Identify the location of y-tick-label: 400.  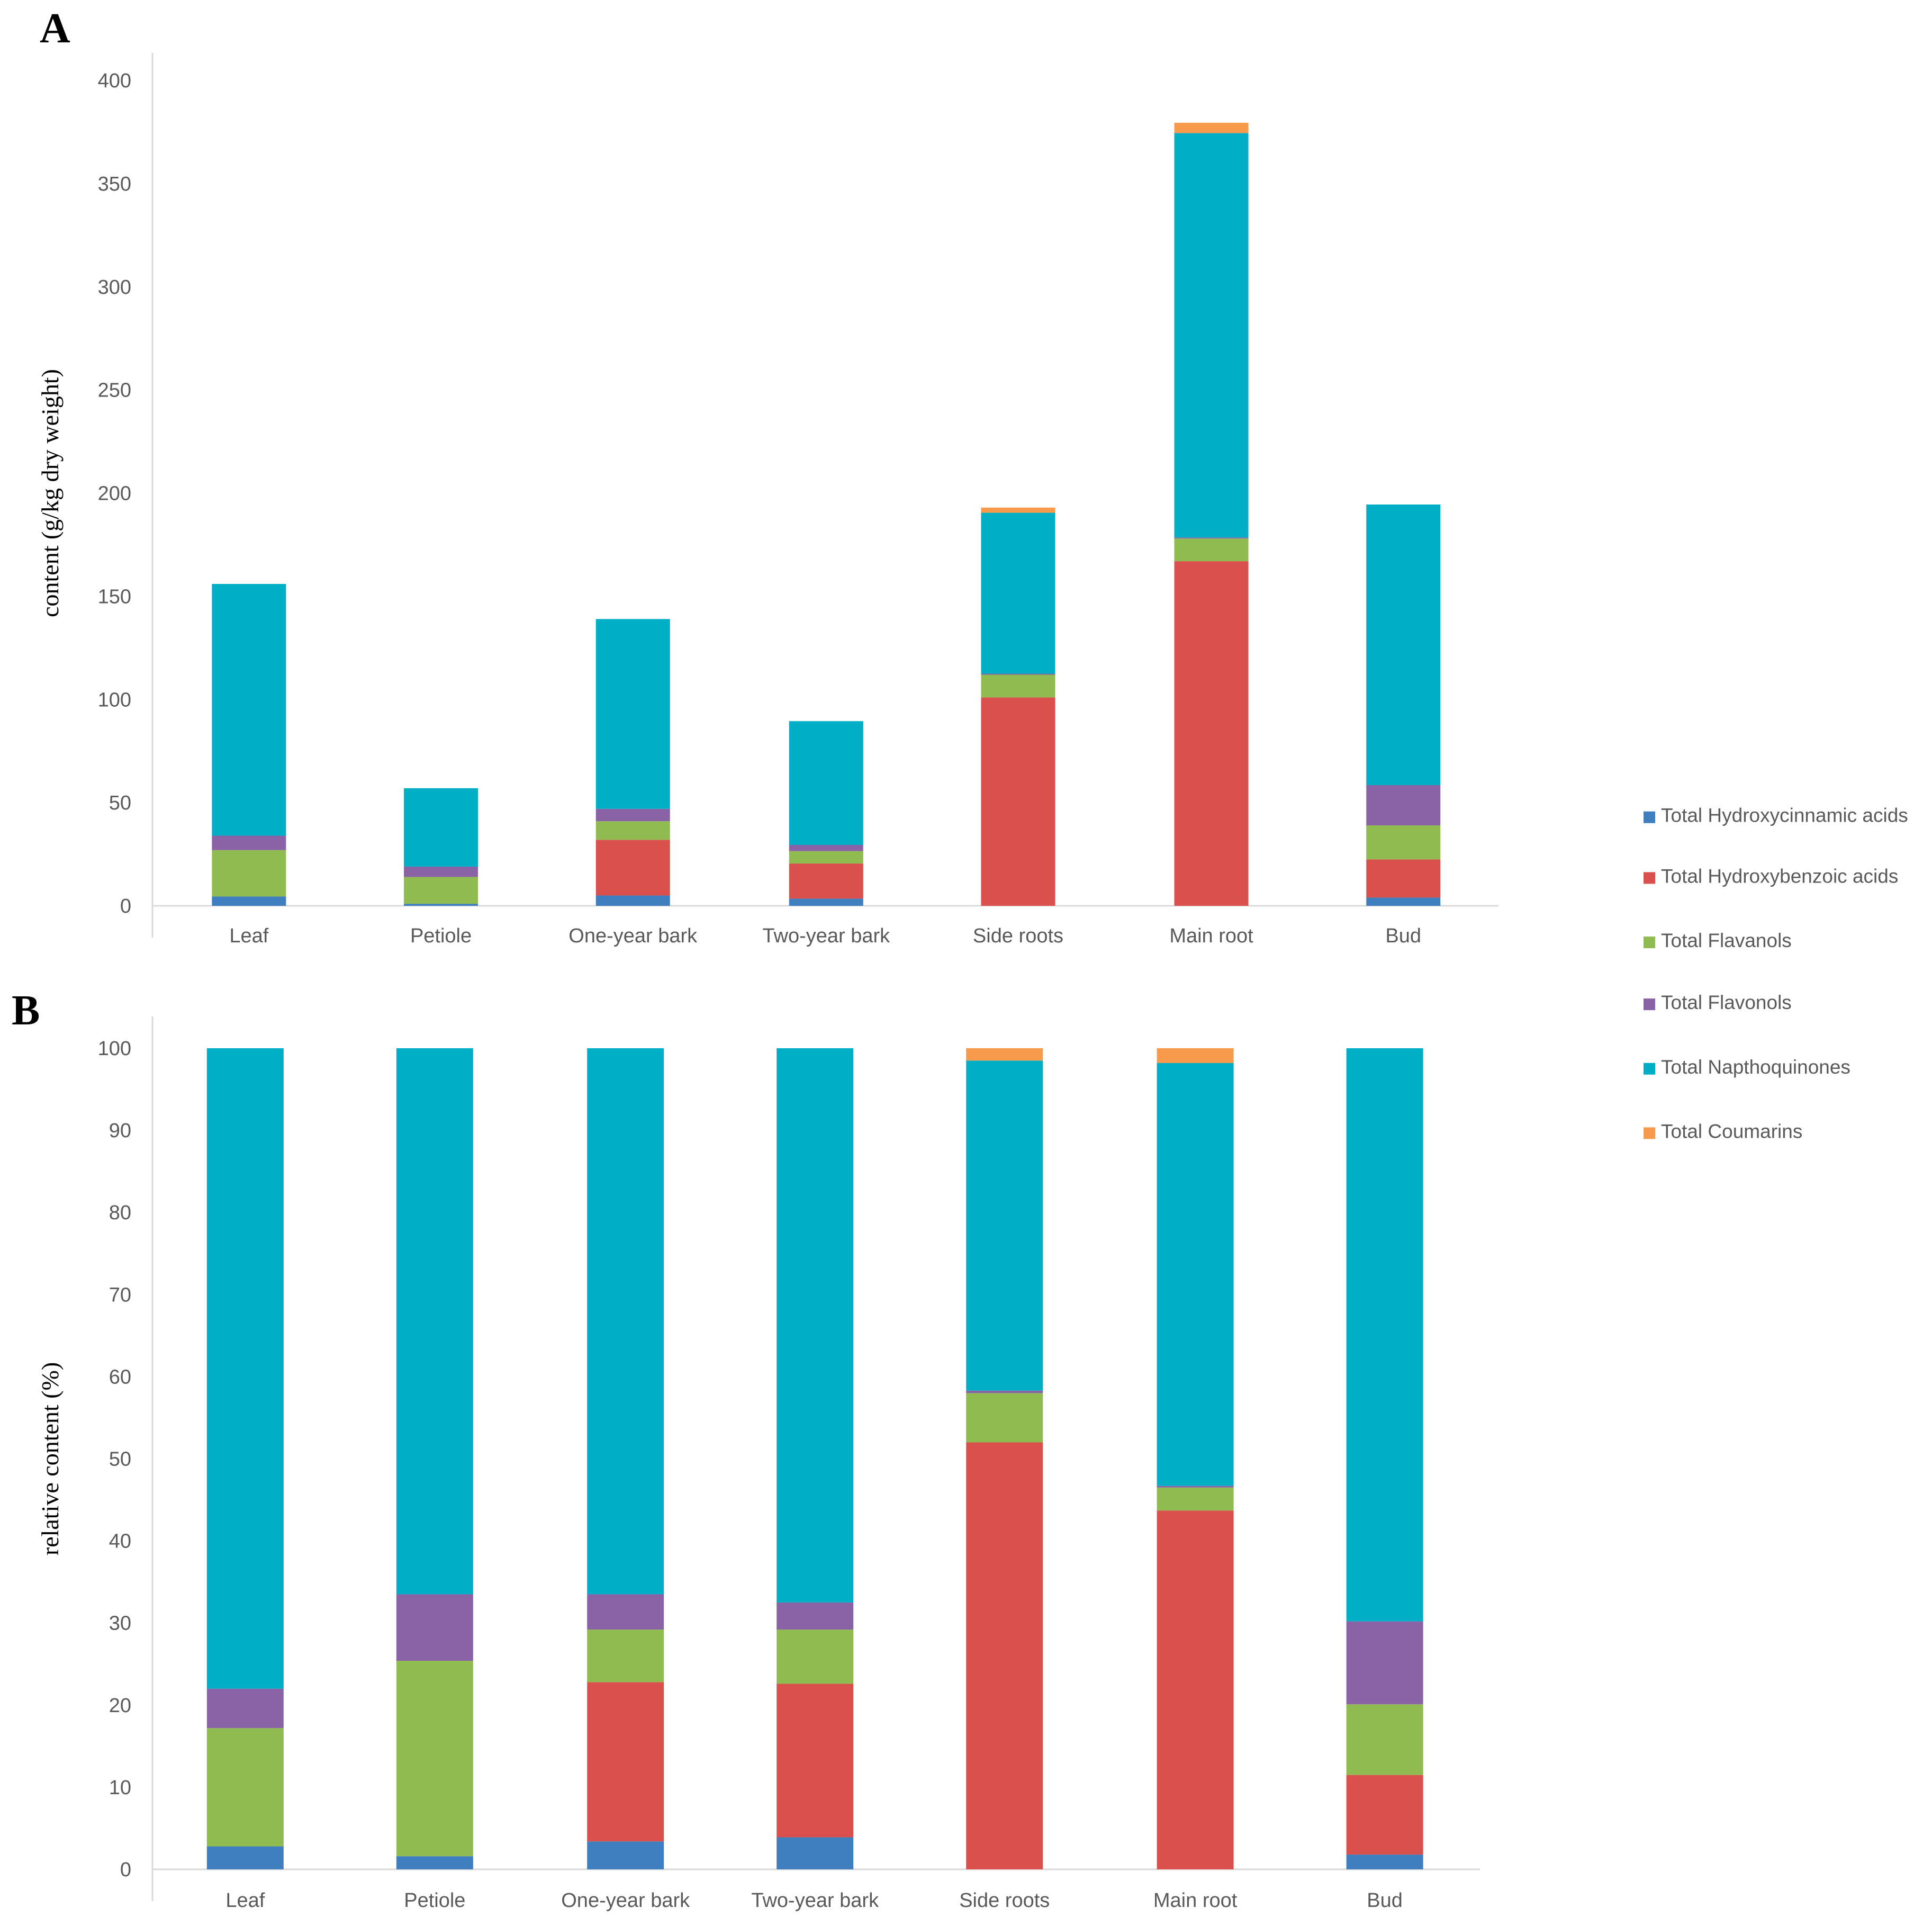
(114, 81).